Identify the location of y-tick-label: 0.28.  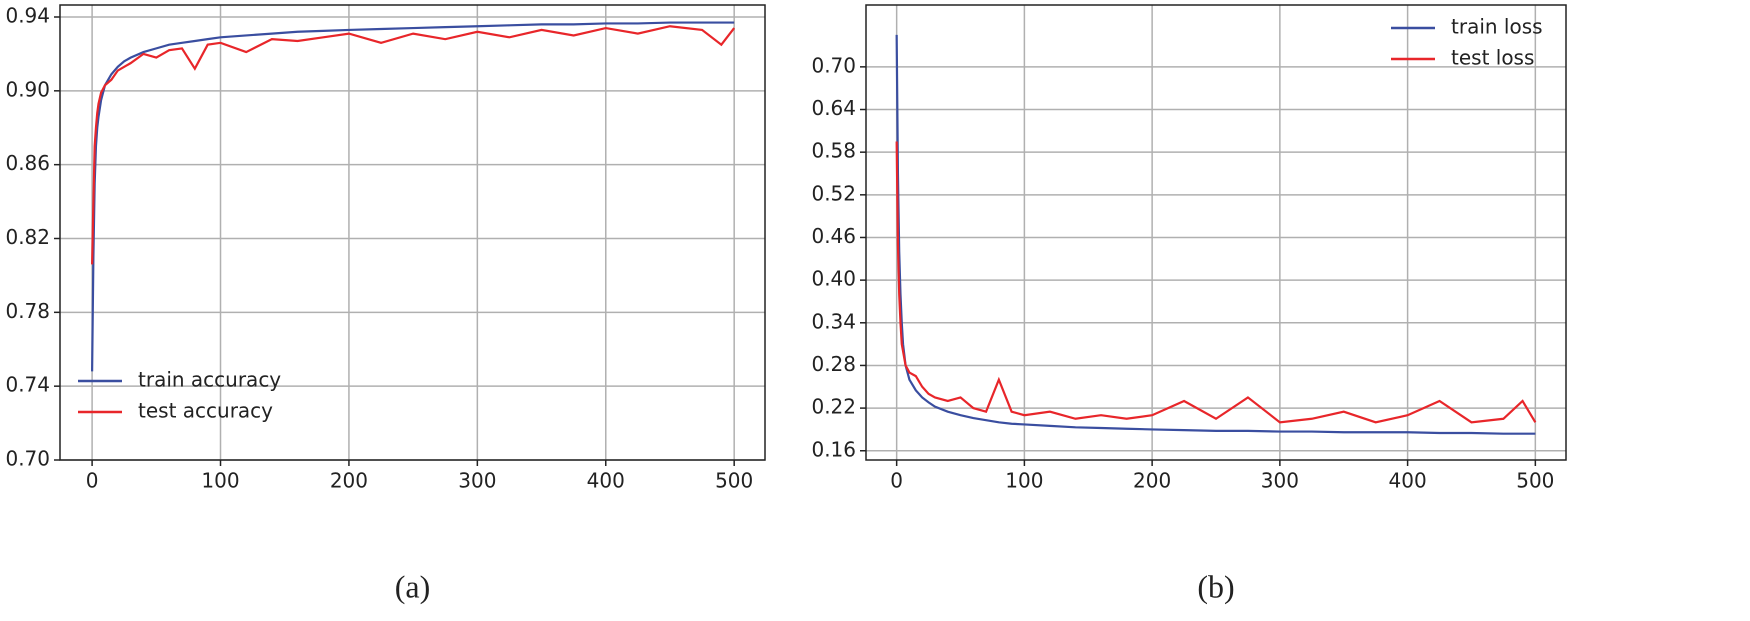
(833, 364).